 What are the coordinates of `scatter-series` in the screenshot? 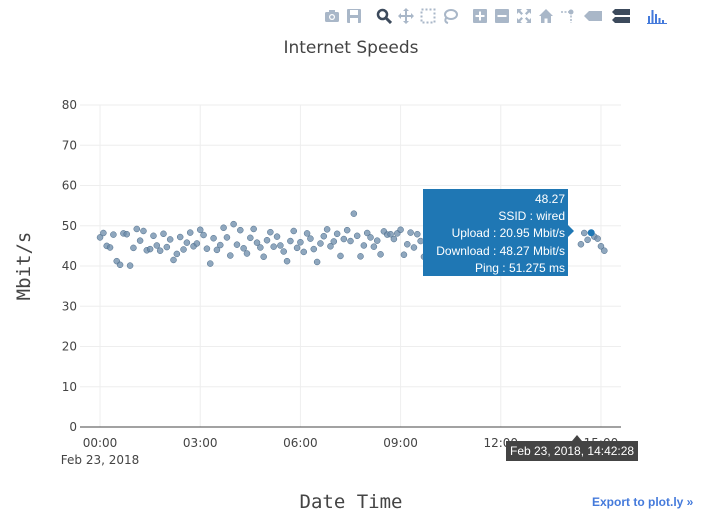 It's located at (352, 239).